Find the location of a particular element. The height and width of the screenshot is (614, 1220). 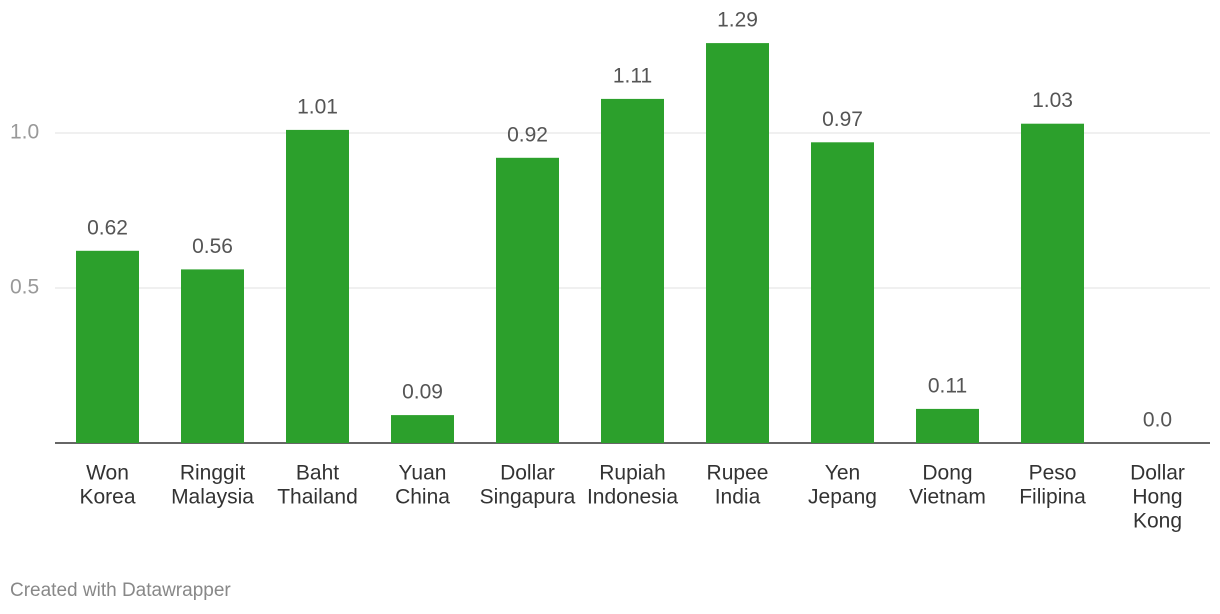

x-tick-label: China is located at coordinates (422, 497).